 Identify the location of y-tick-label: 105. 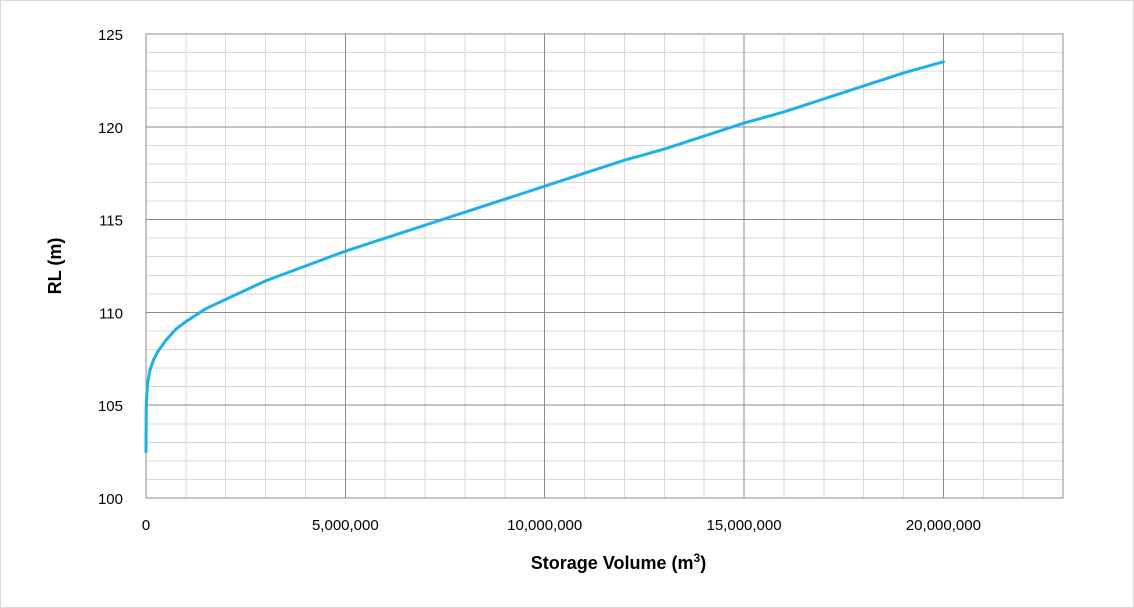
(110, 406).